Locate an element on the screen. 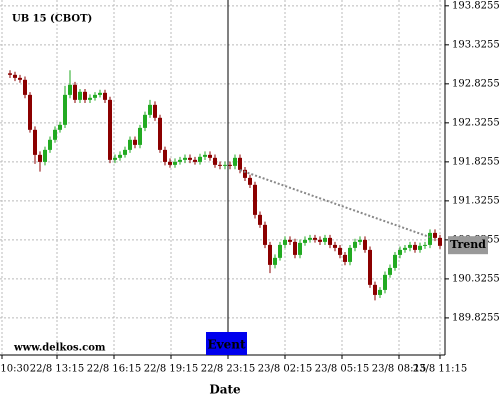  x-axis-title: Date is located at coordinates (225, 390).